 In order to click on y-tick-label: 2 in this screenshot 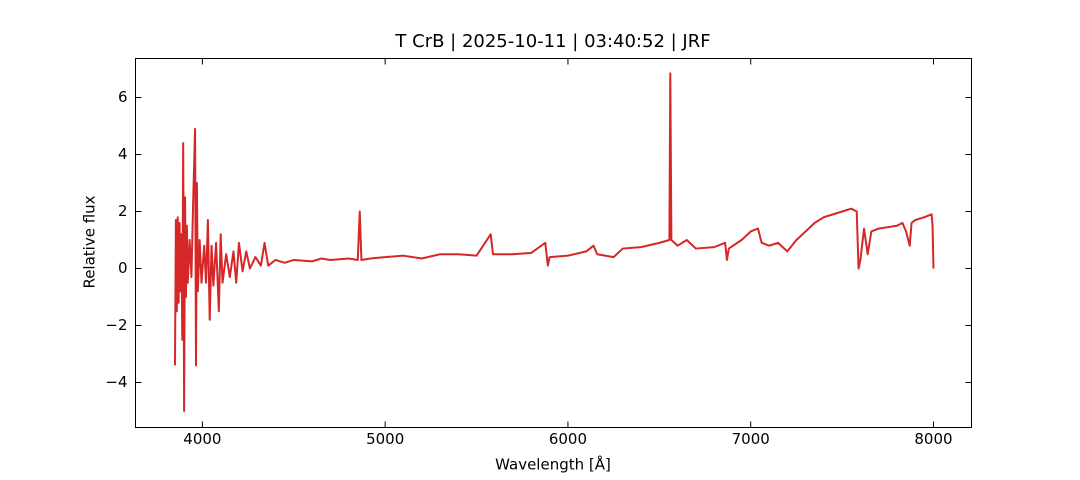, I will do `click(123, 211)`.